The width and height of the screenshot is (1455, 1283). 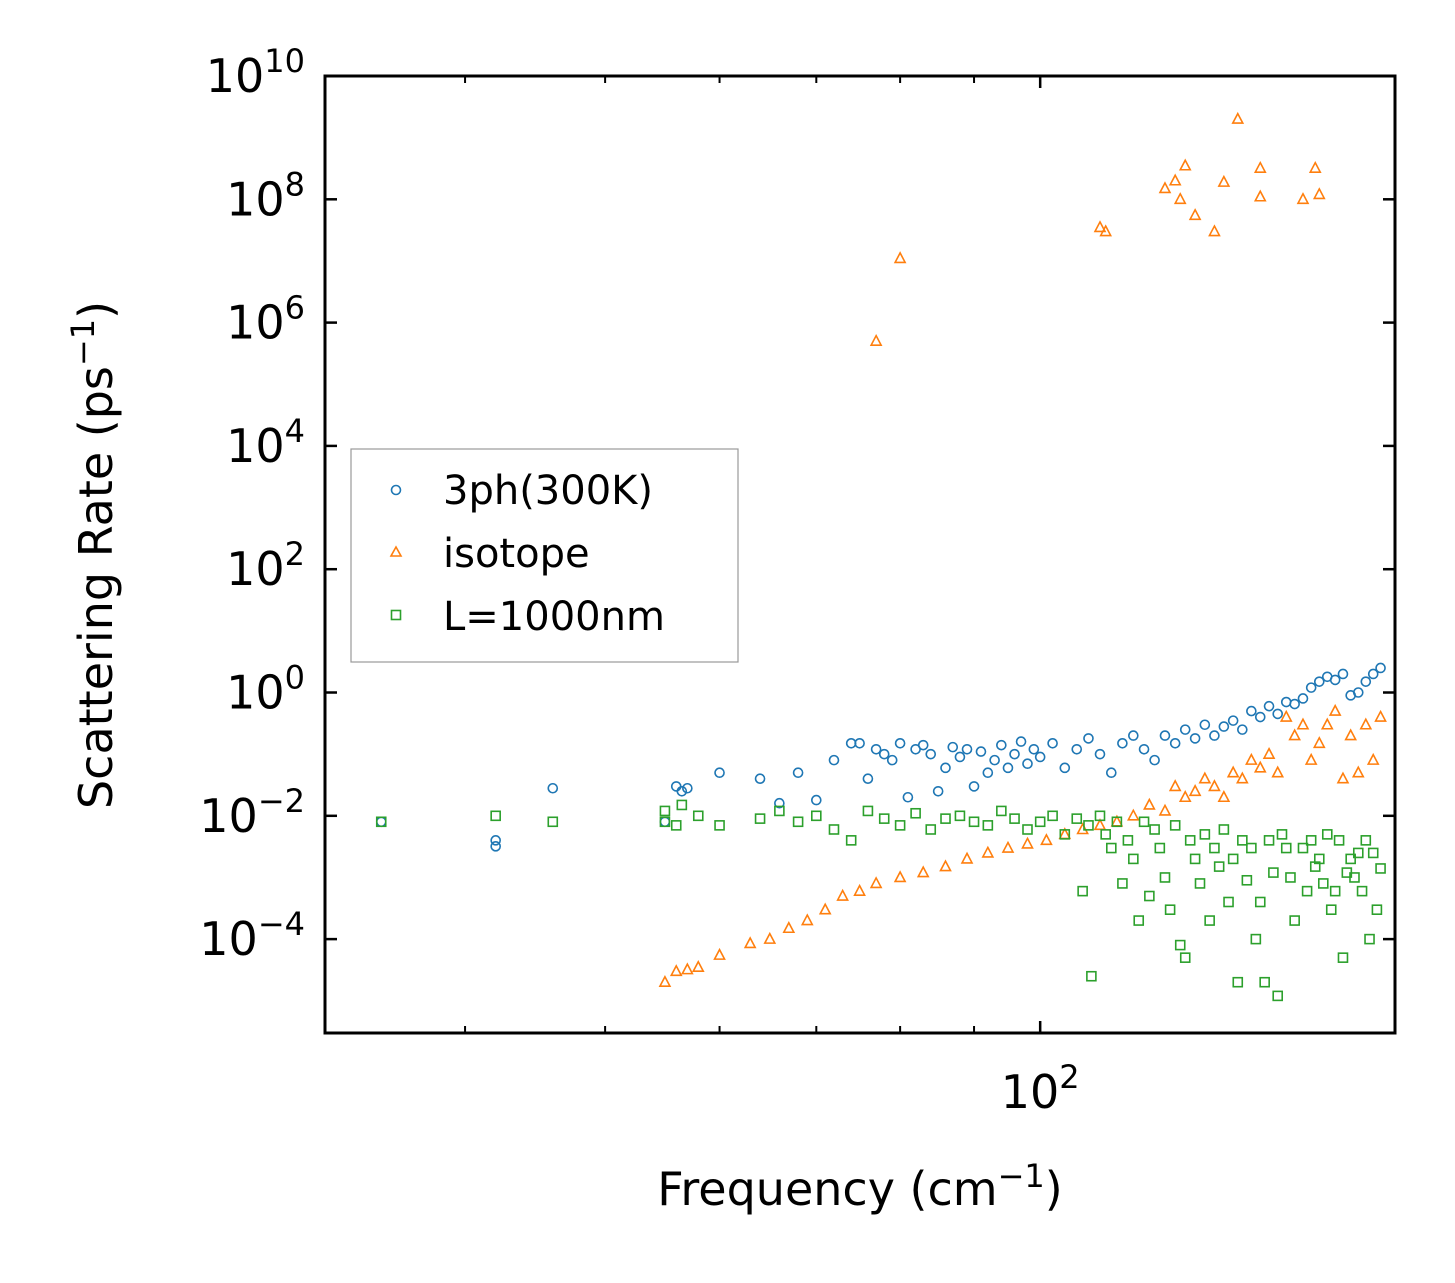 I want to click on y-tick-label-1: 10⁻², so click(x=252, y=812).